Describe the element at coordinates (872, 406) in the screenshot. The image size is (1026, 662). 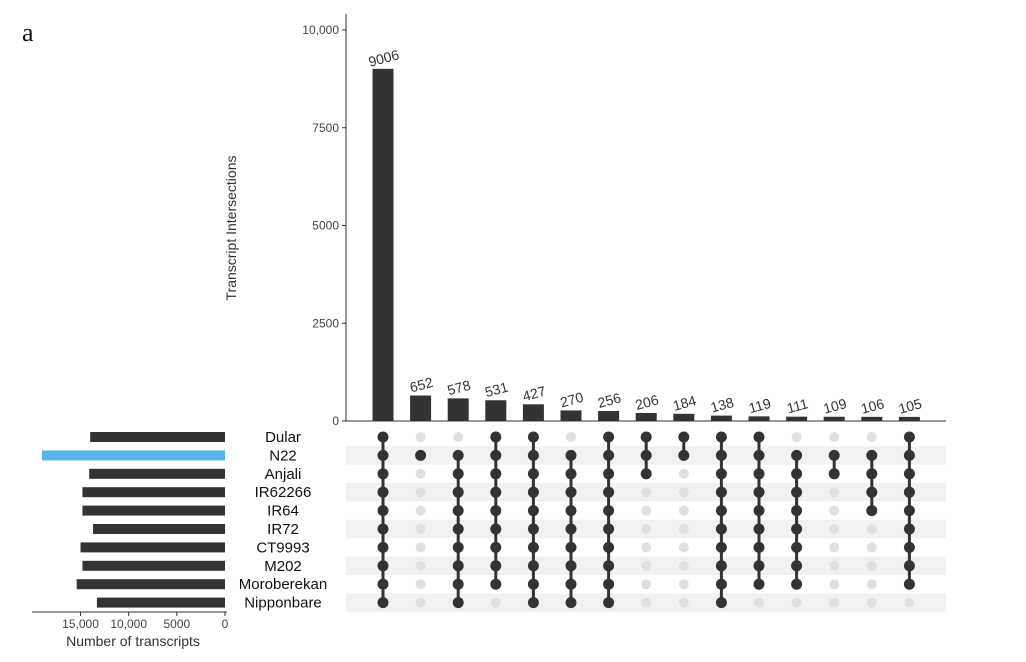
I see `intersection-value-label: 106` at that location.